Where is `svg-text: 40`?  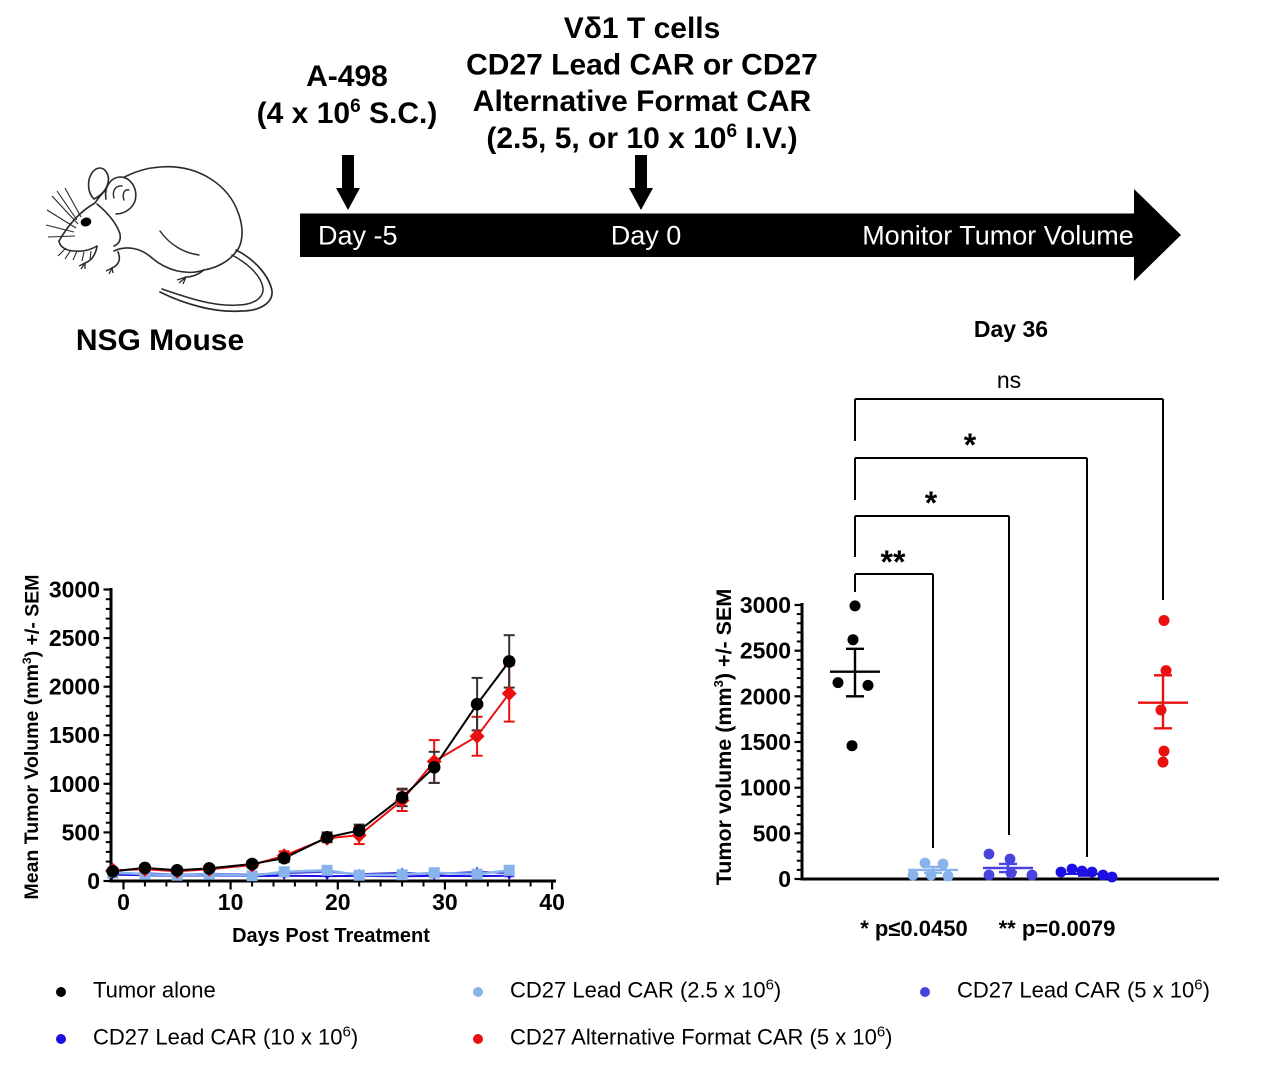
svg-text: 40 is located at coordinates (552, 902).